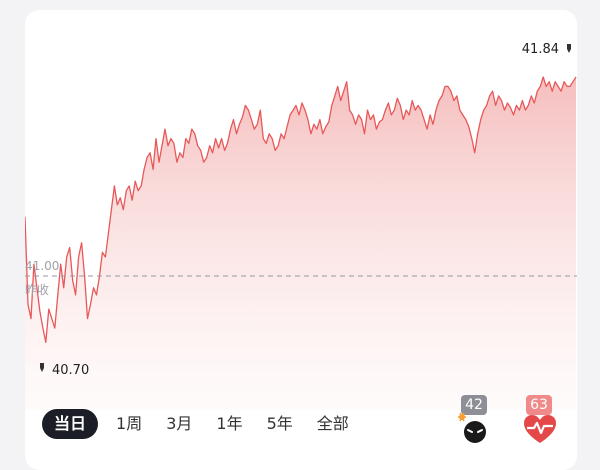  Describe the element at coordinates (129, 423) in the screenshot. I see `tab-1-week: 1周` at that location.